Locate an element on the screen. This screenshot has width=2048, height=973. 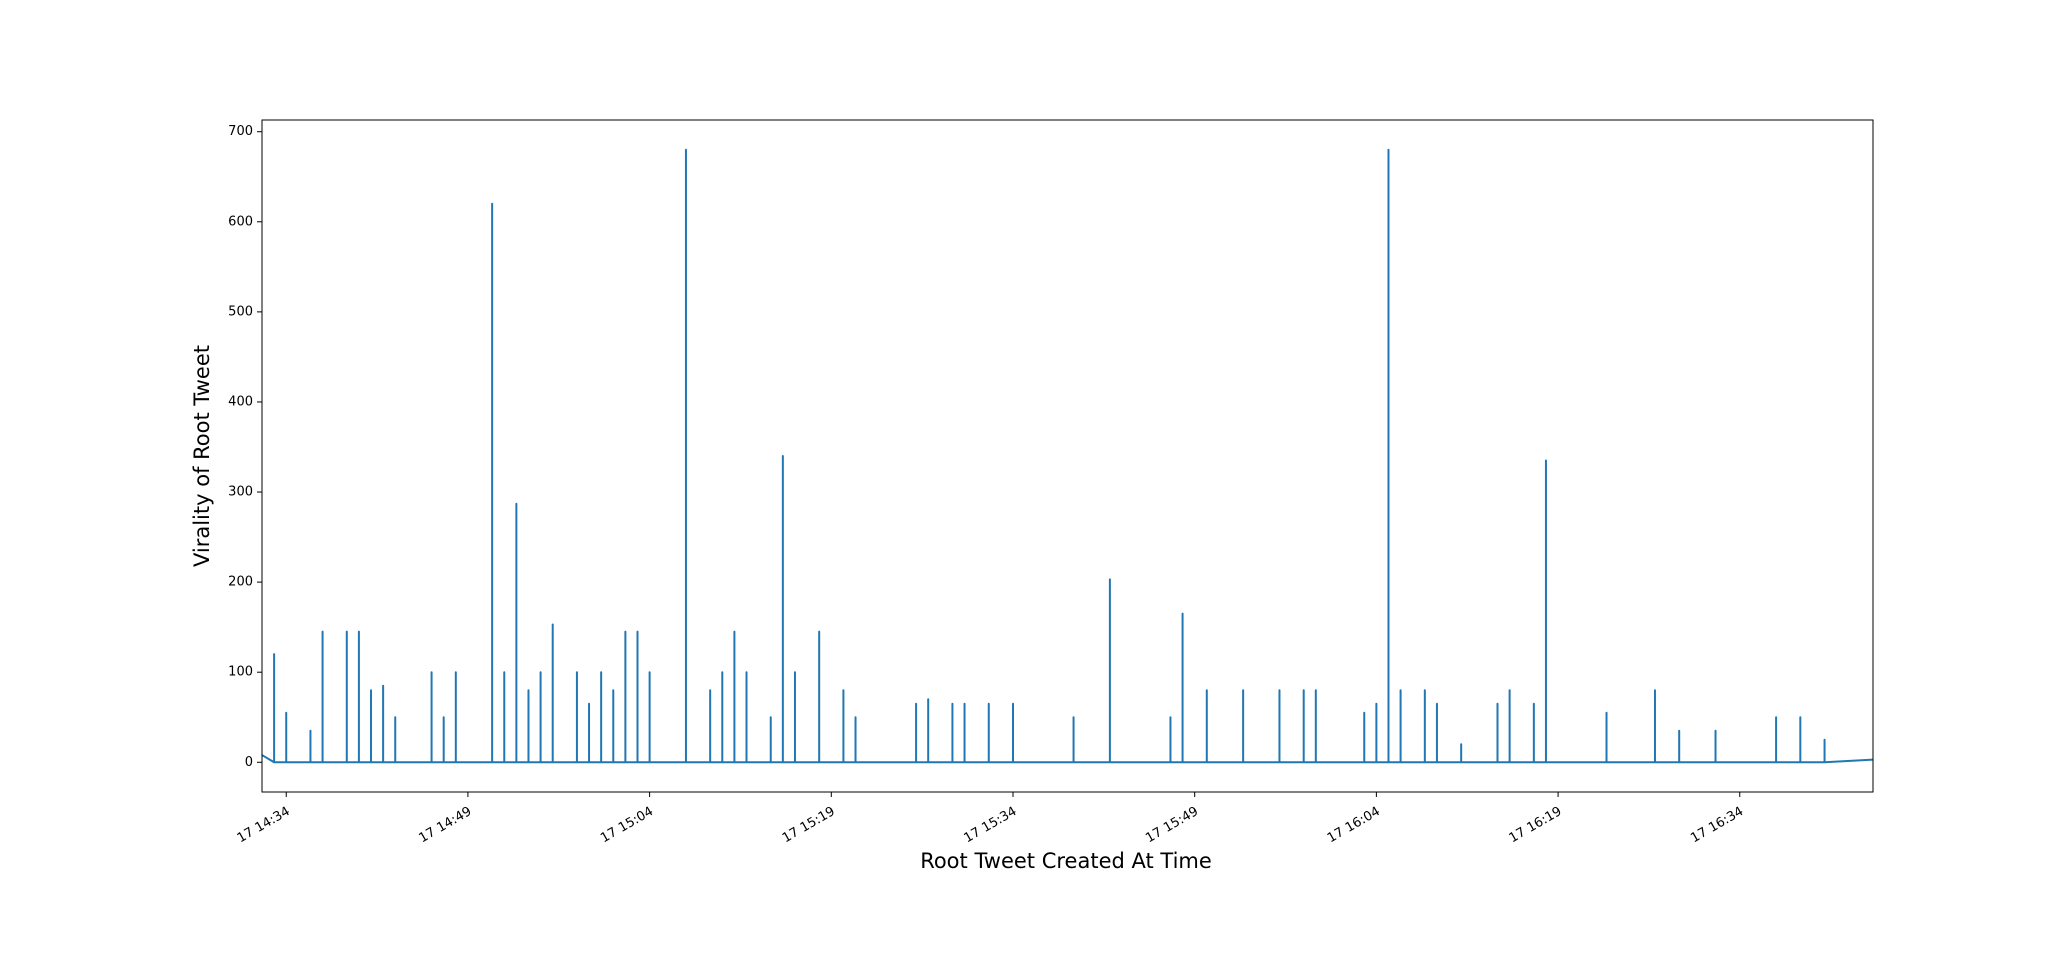
y-tick-label: 0 is located at coordinates (249, 762).